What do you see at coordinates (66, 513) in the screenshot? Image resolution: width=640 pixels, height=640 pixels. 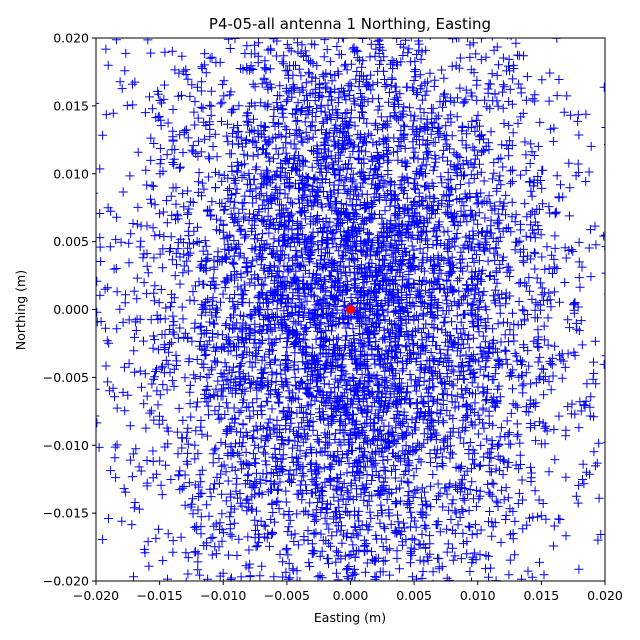 I see `y-tick-label: −0.015` at bounding box center [66, 513].